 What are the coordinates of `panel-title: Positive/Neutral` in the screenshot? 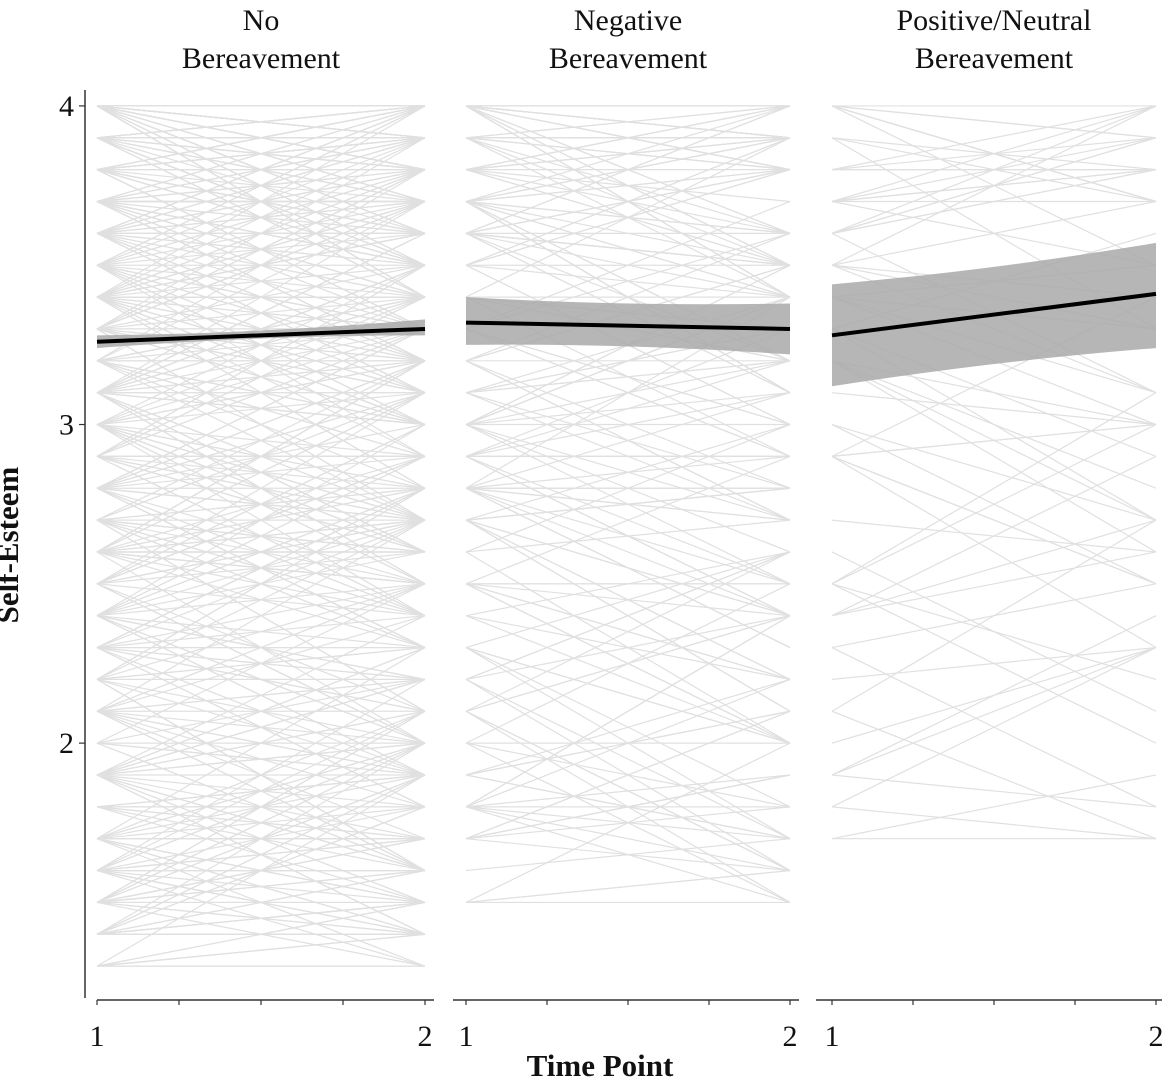 It's located at (994, 20).